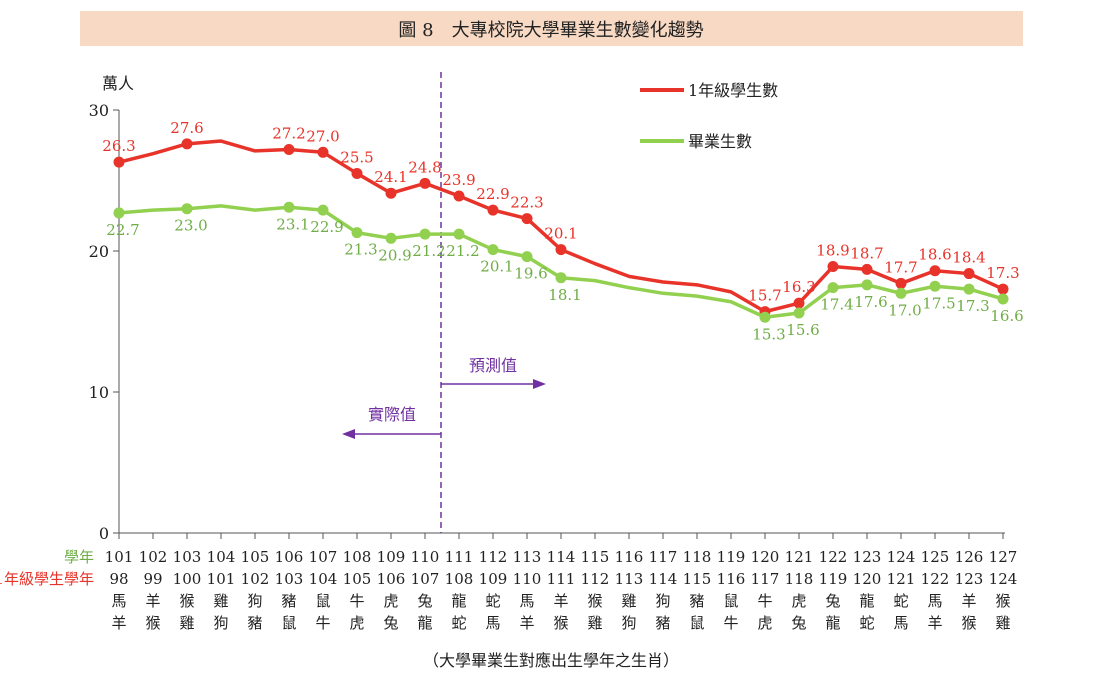 The image size is (1093, 681). What do you see at coordinates (870, 302) in the screenshot?
I see `series-2-data-label: 17.6` at bounding box center [870, 302].